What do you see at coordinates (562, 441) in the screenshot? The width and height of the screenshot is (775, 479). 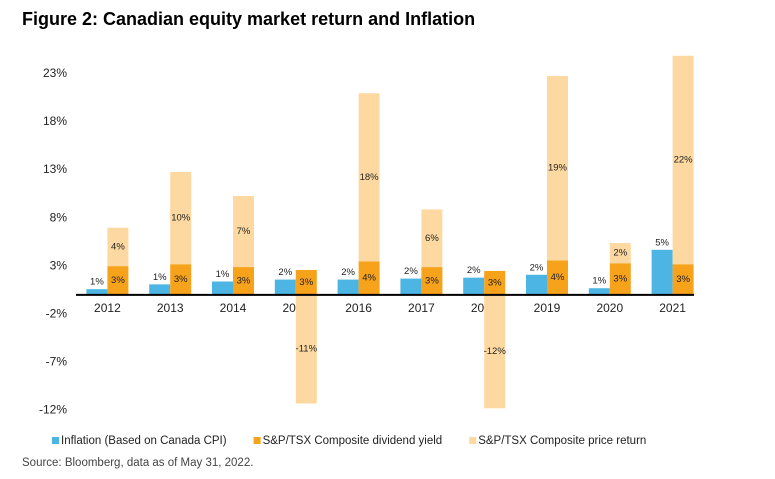 I see `legend-label: S&P/TSX Composite price return` at bounding box center [562, 441].